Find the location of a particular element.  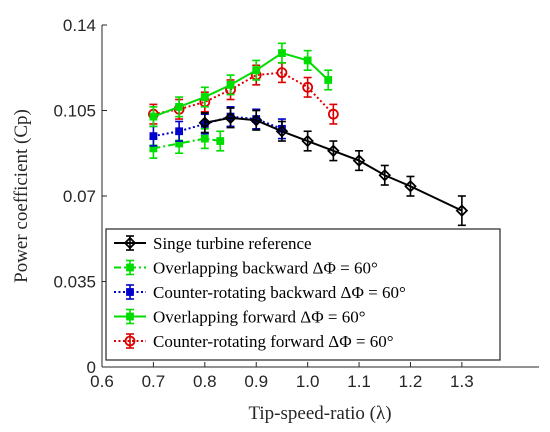

legend-entry-overlapping-backward: Overlapping backward ΔΦ = 60° is located at coordinates (246, 268).